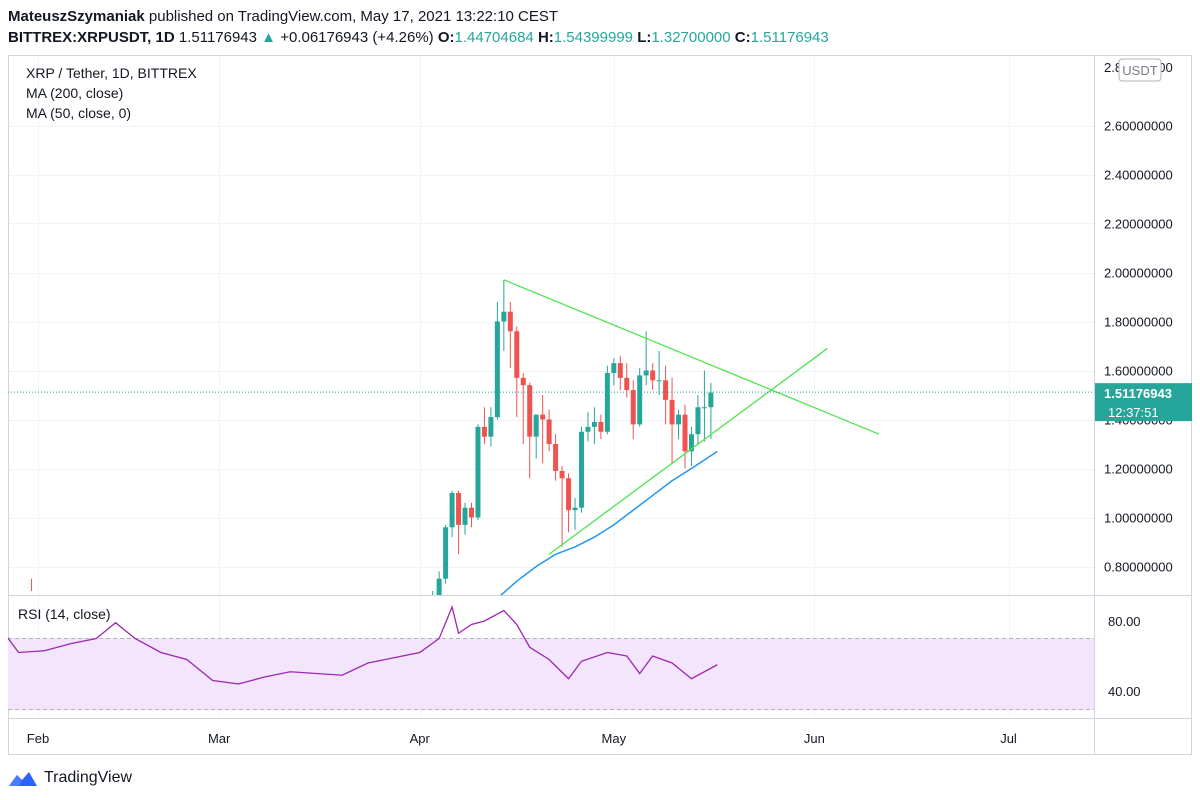 The image size is (1200, 800). What do you see at coordinates (494, 37) in the screenshot?
I see `open-value: 1.44704684` at bounding box center [494, 37].